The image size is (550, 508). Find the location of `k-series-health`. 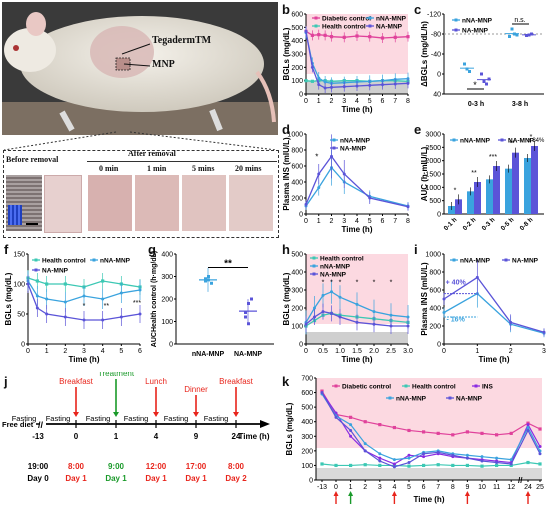

k-series-health is located at coordinates (431, 464).